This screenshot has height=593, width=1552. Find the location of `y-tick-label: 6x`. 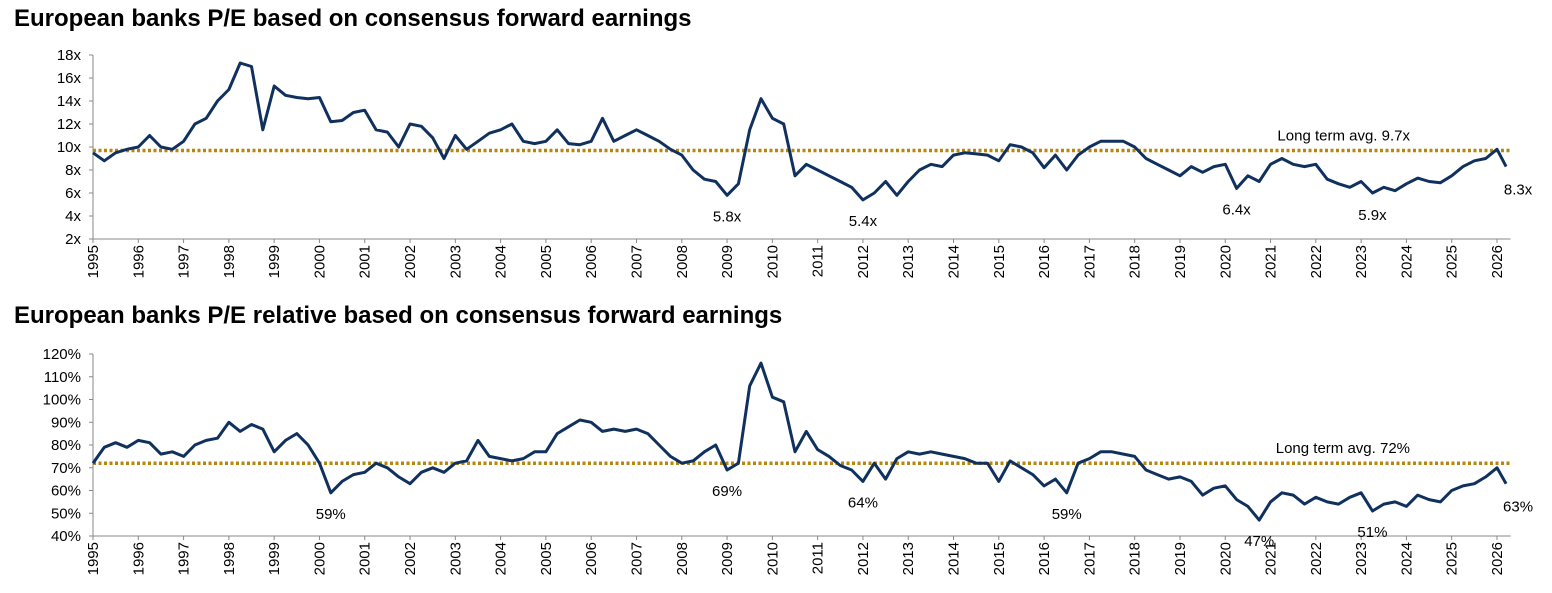

y-tick-label: 6x is located at coordinates (73, 193).